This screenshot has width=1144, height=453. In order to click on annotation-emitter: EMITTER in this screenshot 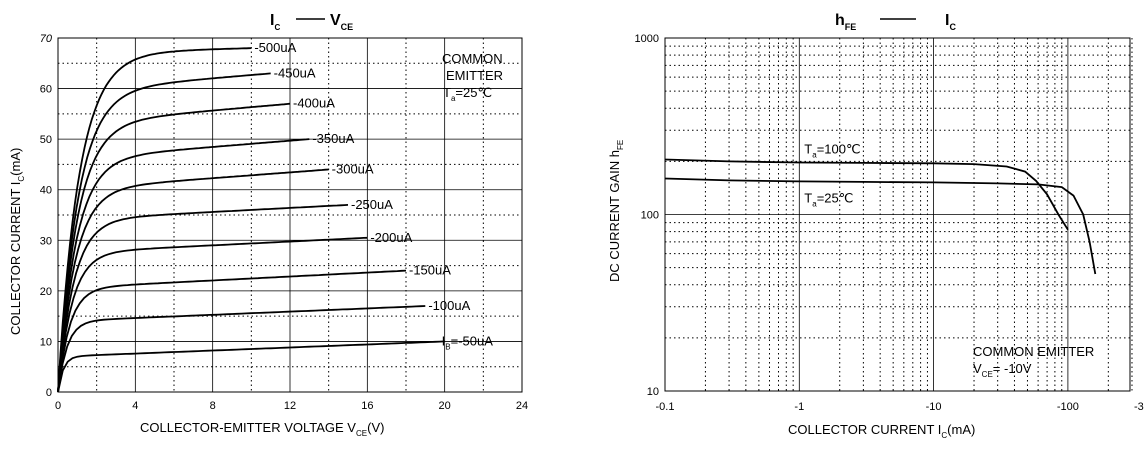, I will do `click(474, 75)`.